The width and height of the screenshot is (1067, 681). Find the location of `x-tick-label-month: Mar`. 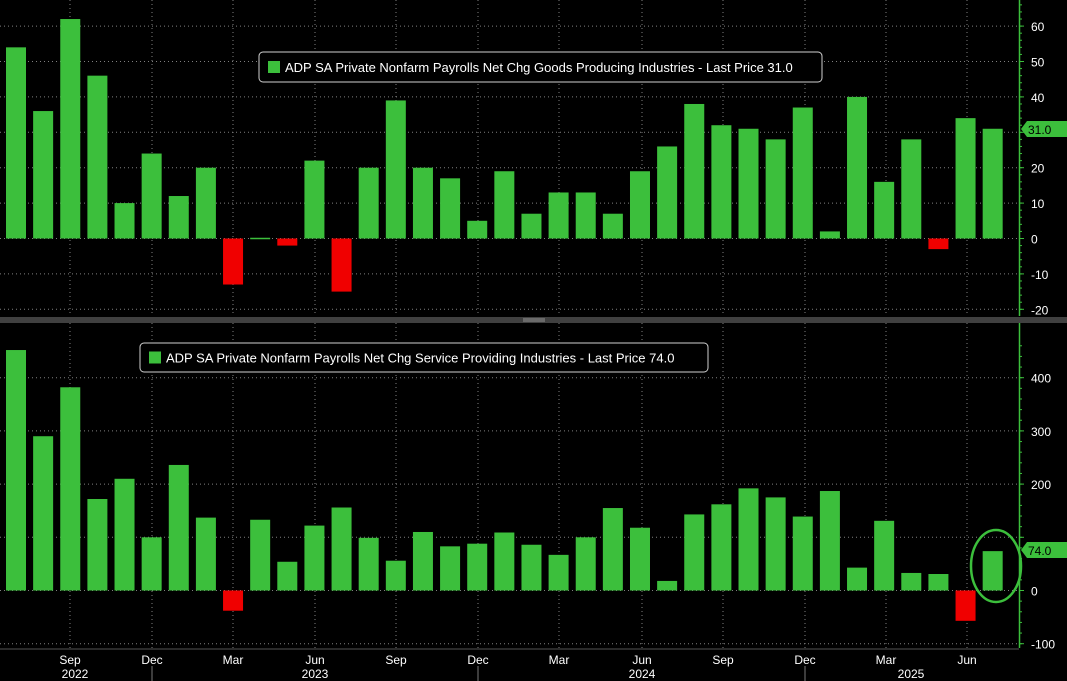

x-tick-label-month: Mar is located at coordinates (886, 660).